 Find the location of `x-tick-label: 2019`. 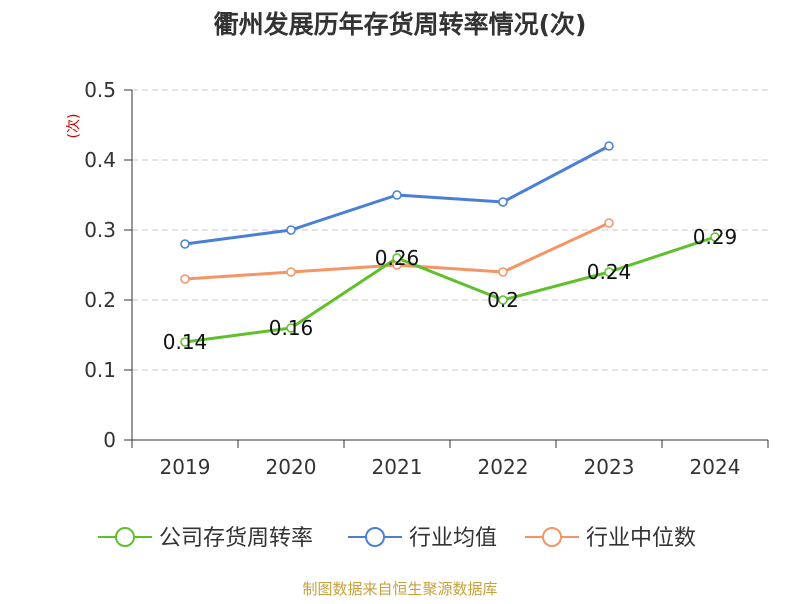

x-tick-label: 2019 is located at coordinates (185, 467).